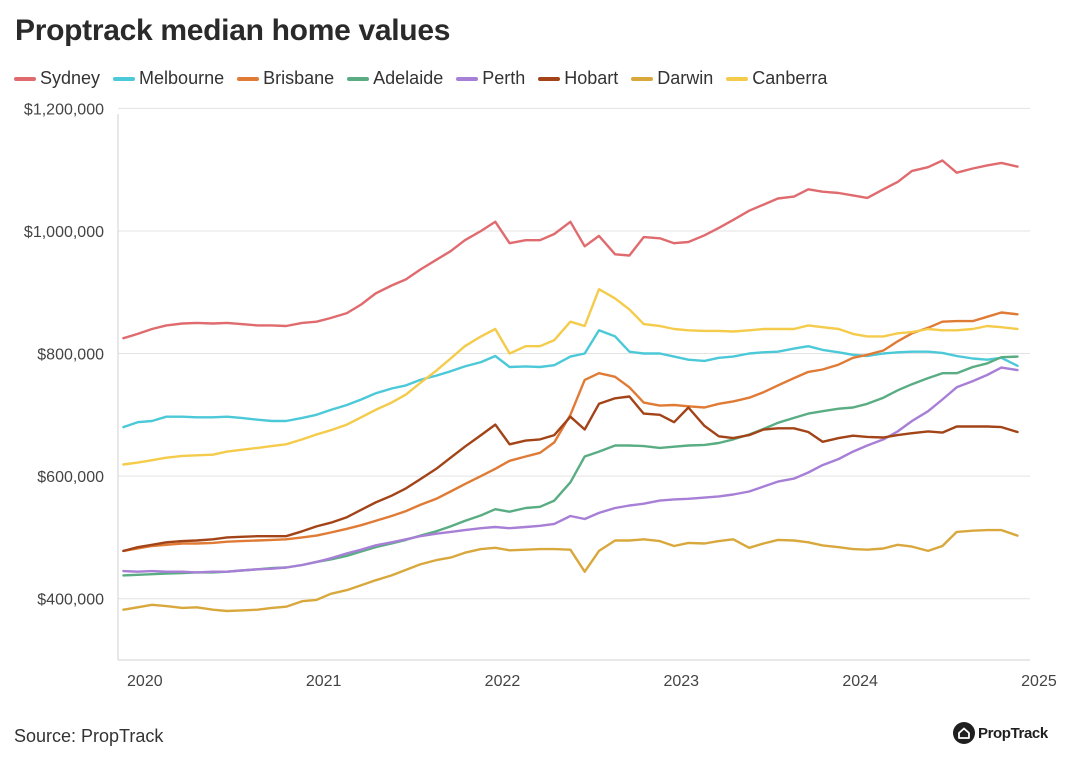  What do you see at coordinates (1039, 681) in the screenshot?
I see `x-tick-label: 2025` at bounding box center [1039, 681].